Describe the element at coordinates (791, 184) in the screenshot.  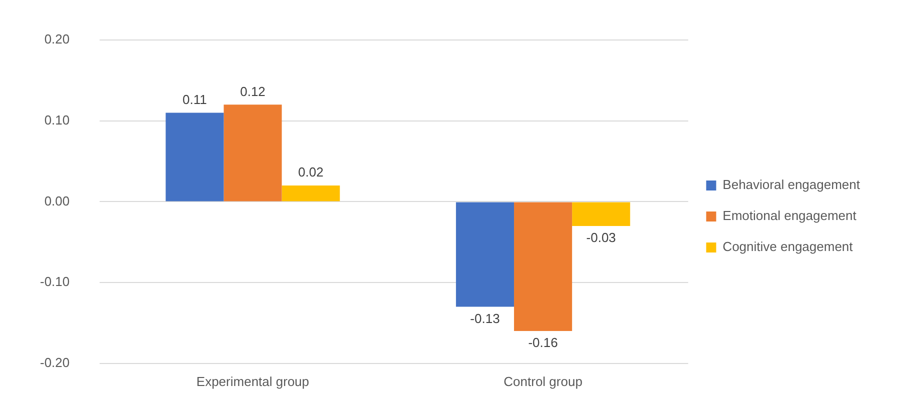
I see `legend-label: Behavioral engagement` at that location.